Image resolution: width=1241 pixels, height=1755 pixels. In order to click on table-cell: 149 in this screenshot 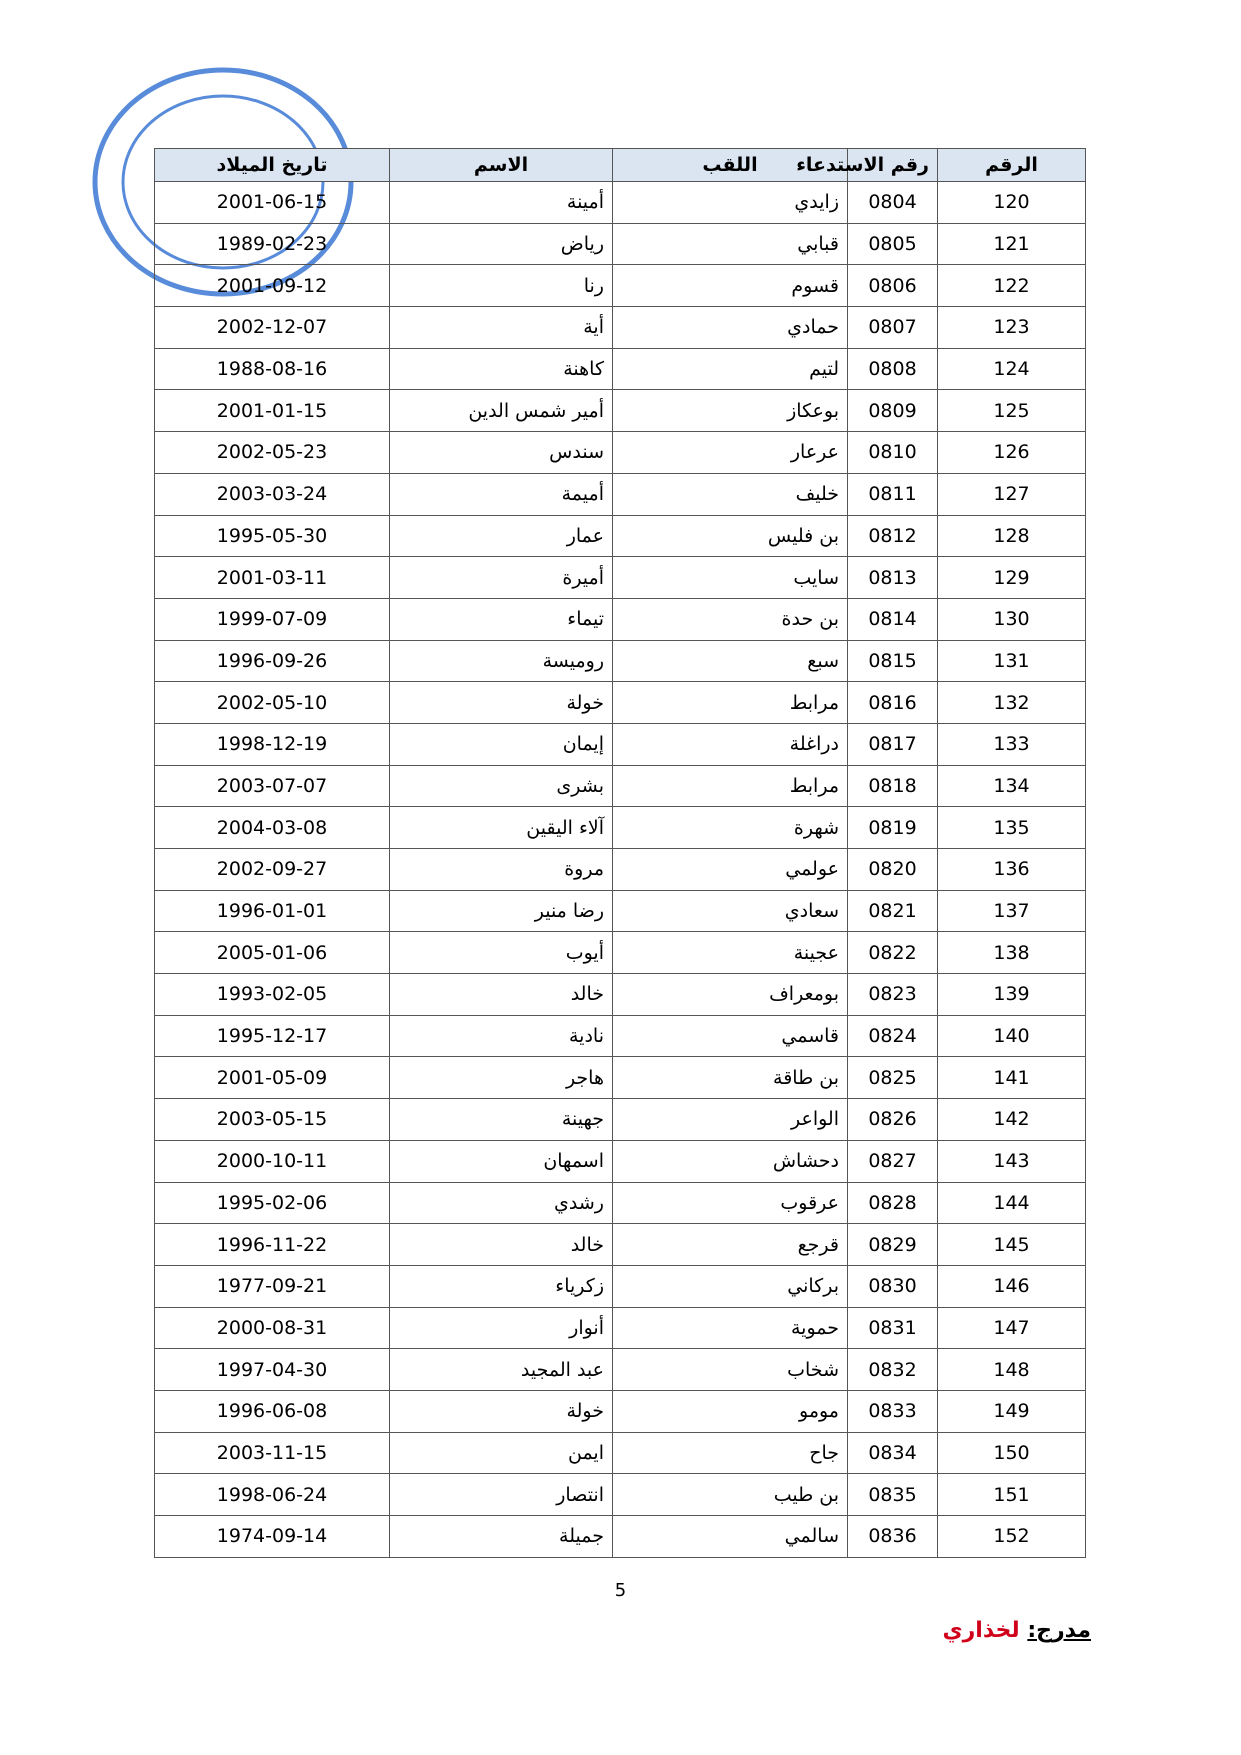, I will do `click(1011, 1411)`.